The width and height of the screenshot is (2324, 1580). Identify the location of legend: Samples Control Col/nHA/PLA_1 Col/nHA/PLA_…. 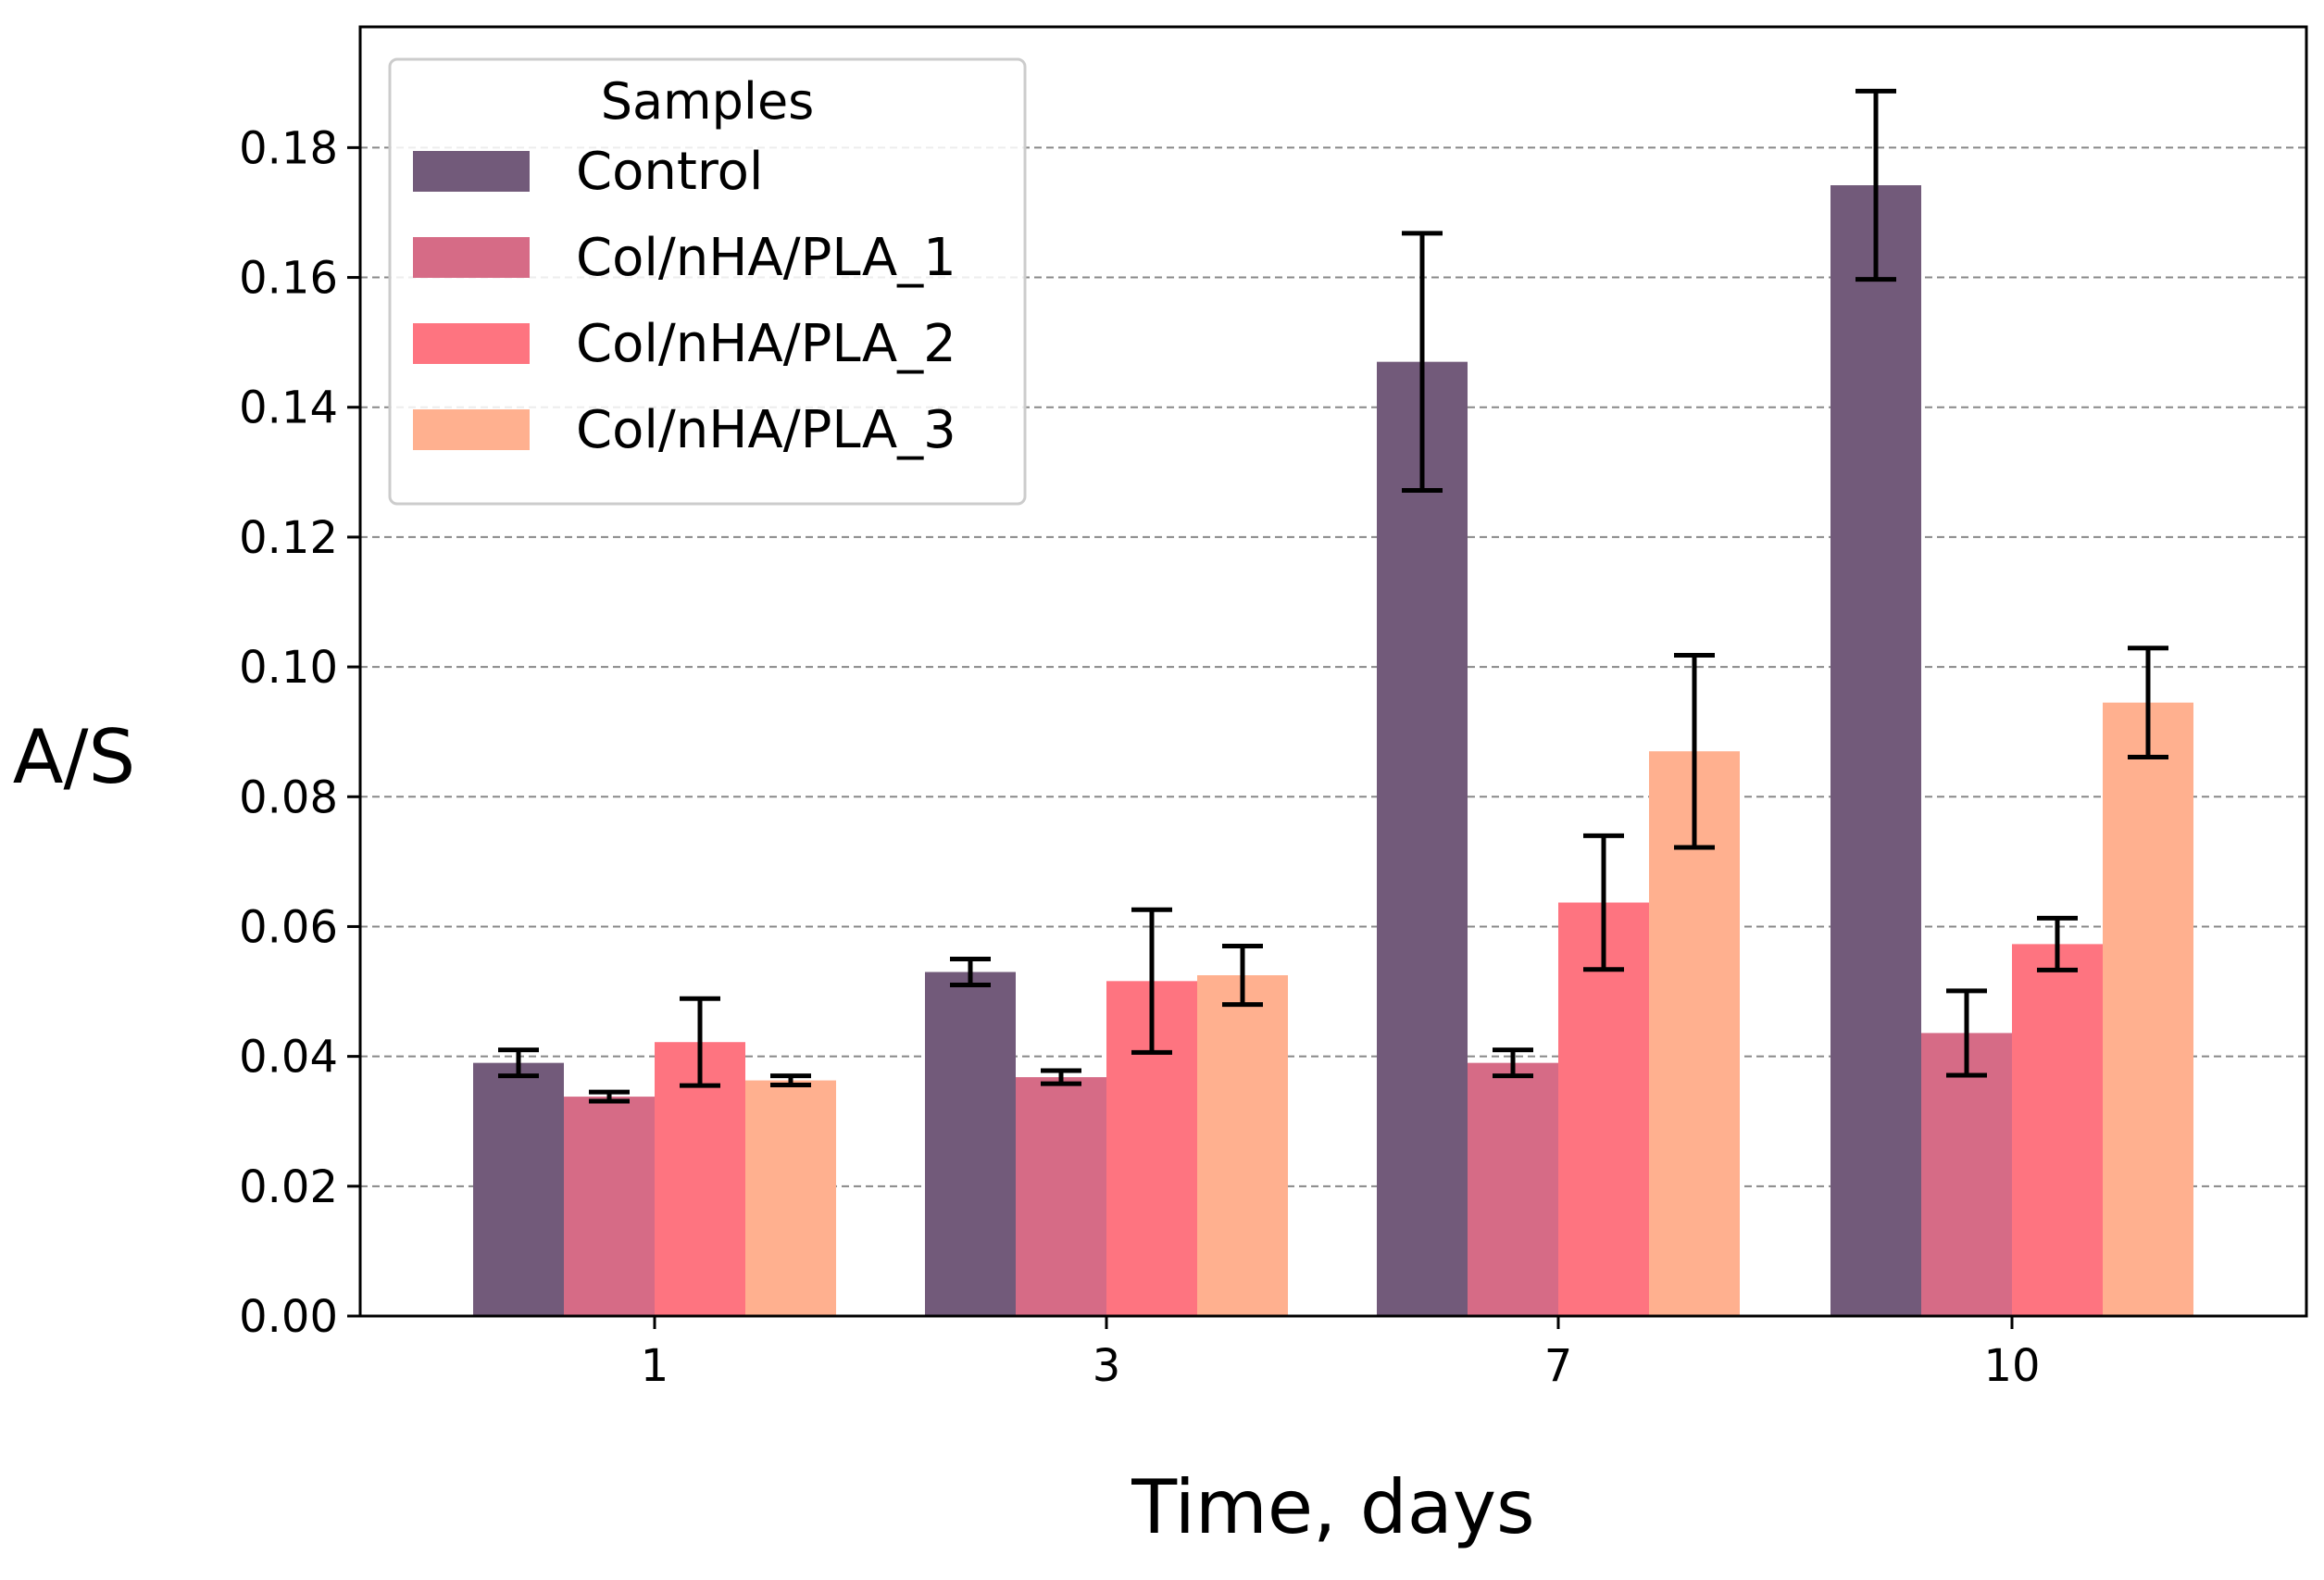
(707, 281).